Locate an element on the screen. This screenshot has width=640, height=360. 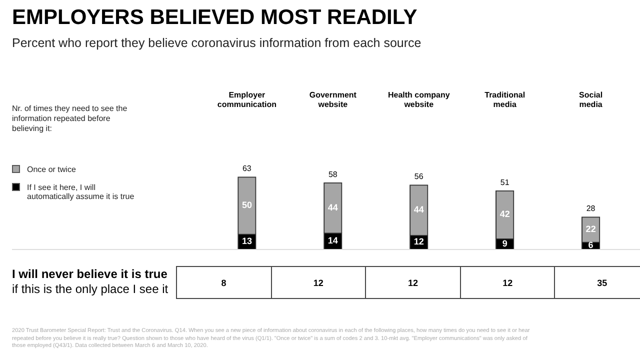
total-label: 58 is located at coordinates (333, 174).